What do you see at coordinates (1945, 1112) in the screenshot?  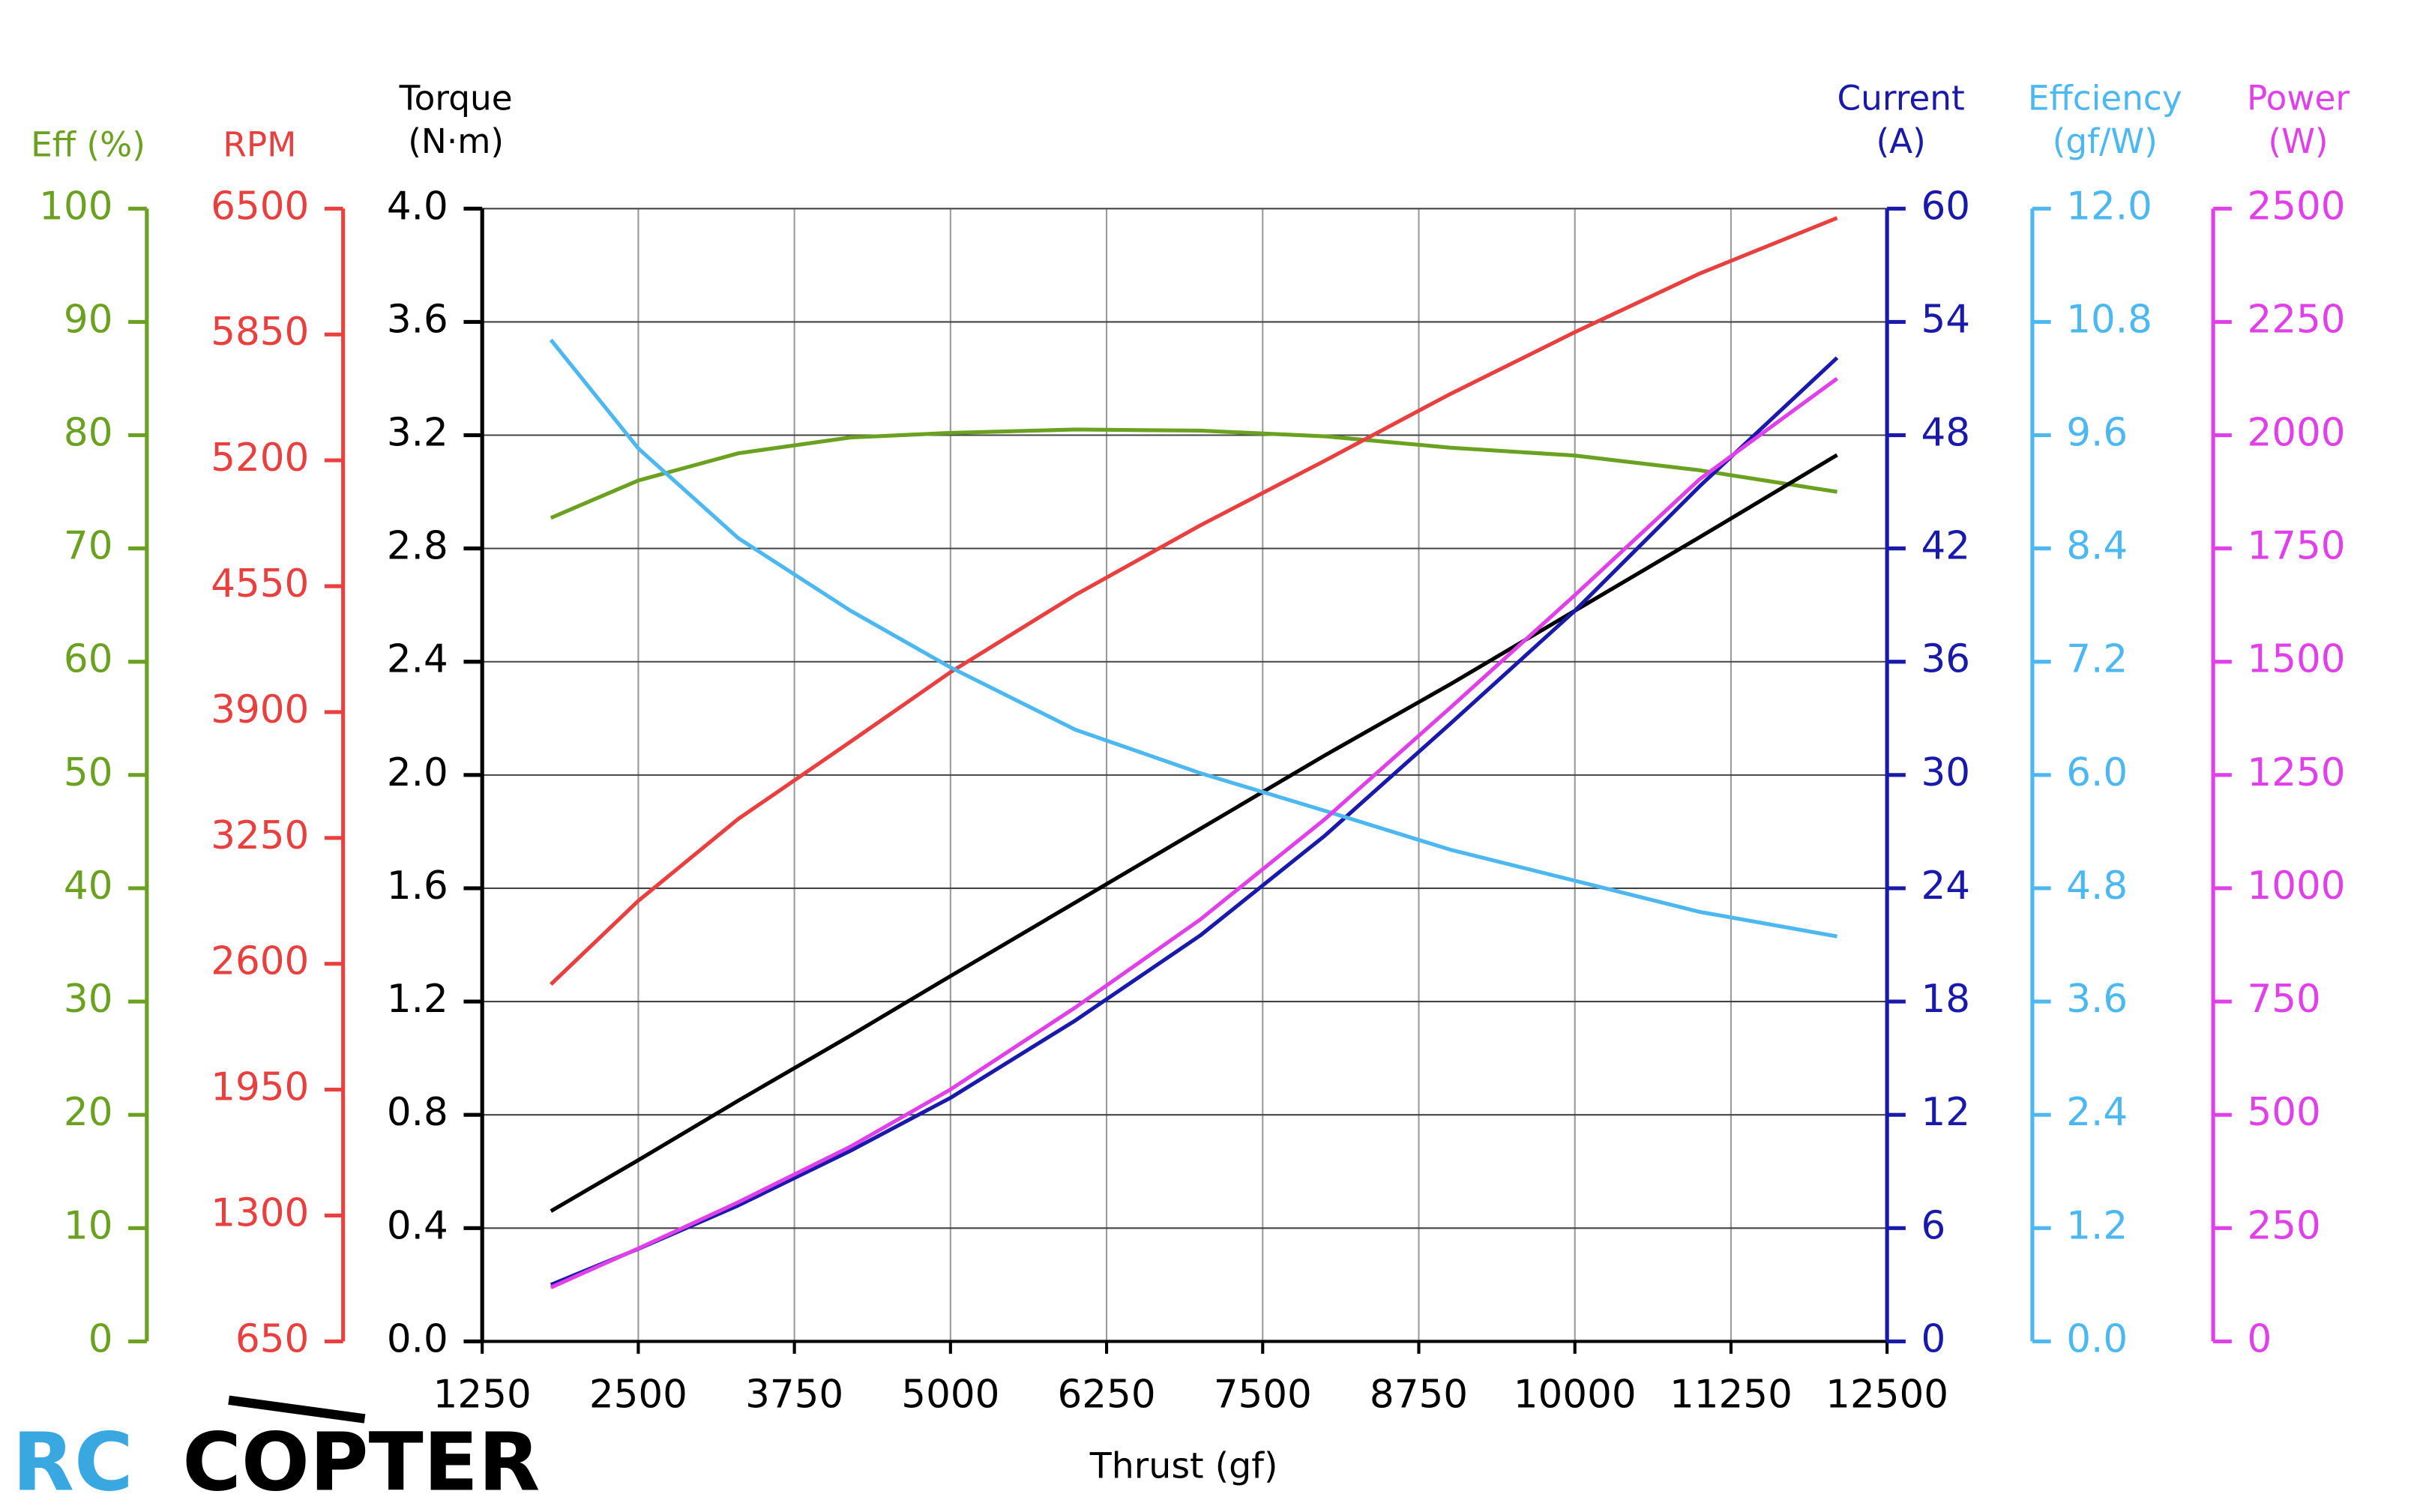 I see `y-tick-label: 12` at bounding box center [1945, 1112].